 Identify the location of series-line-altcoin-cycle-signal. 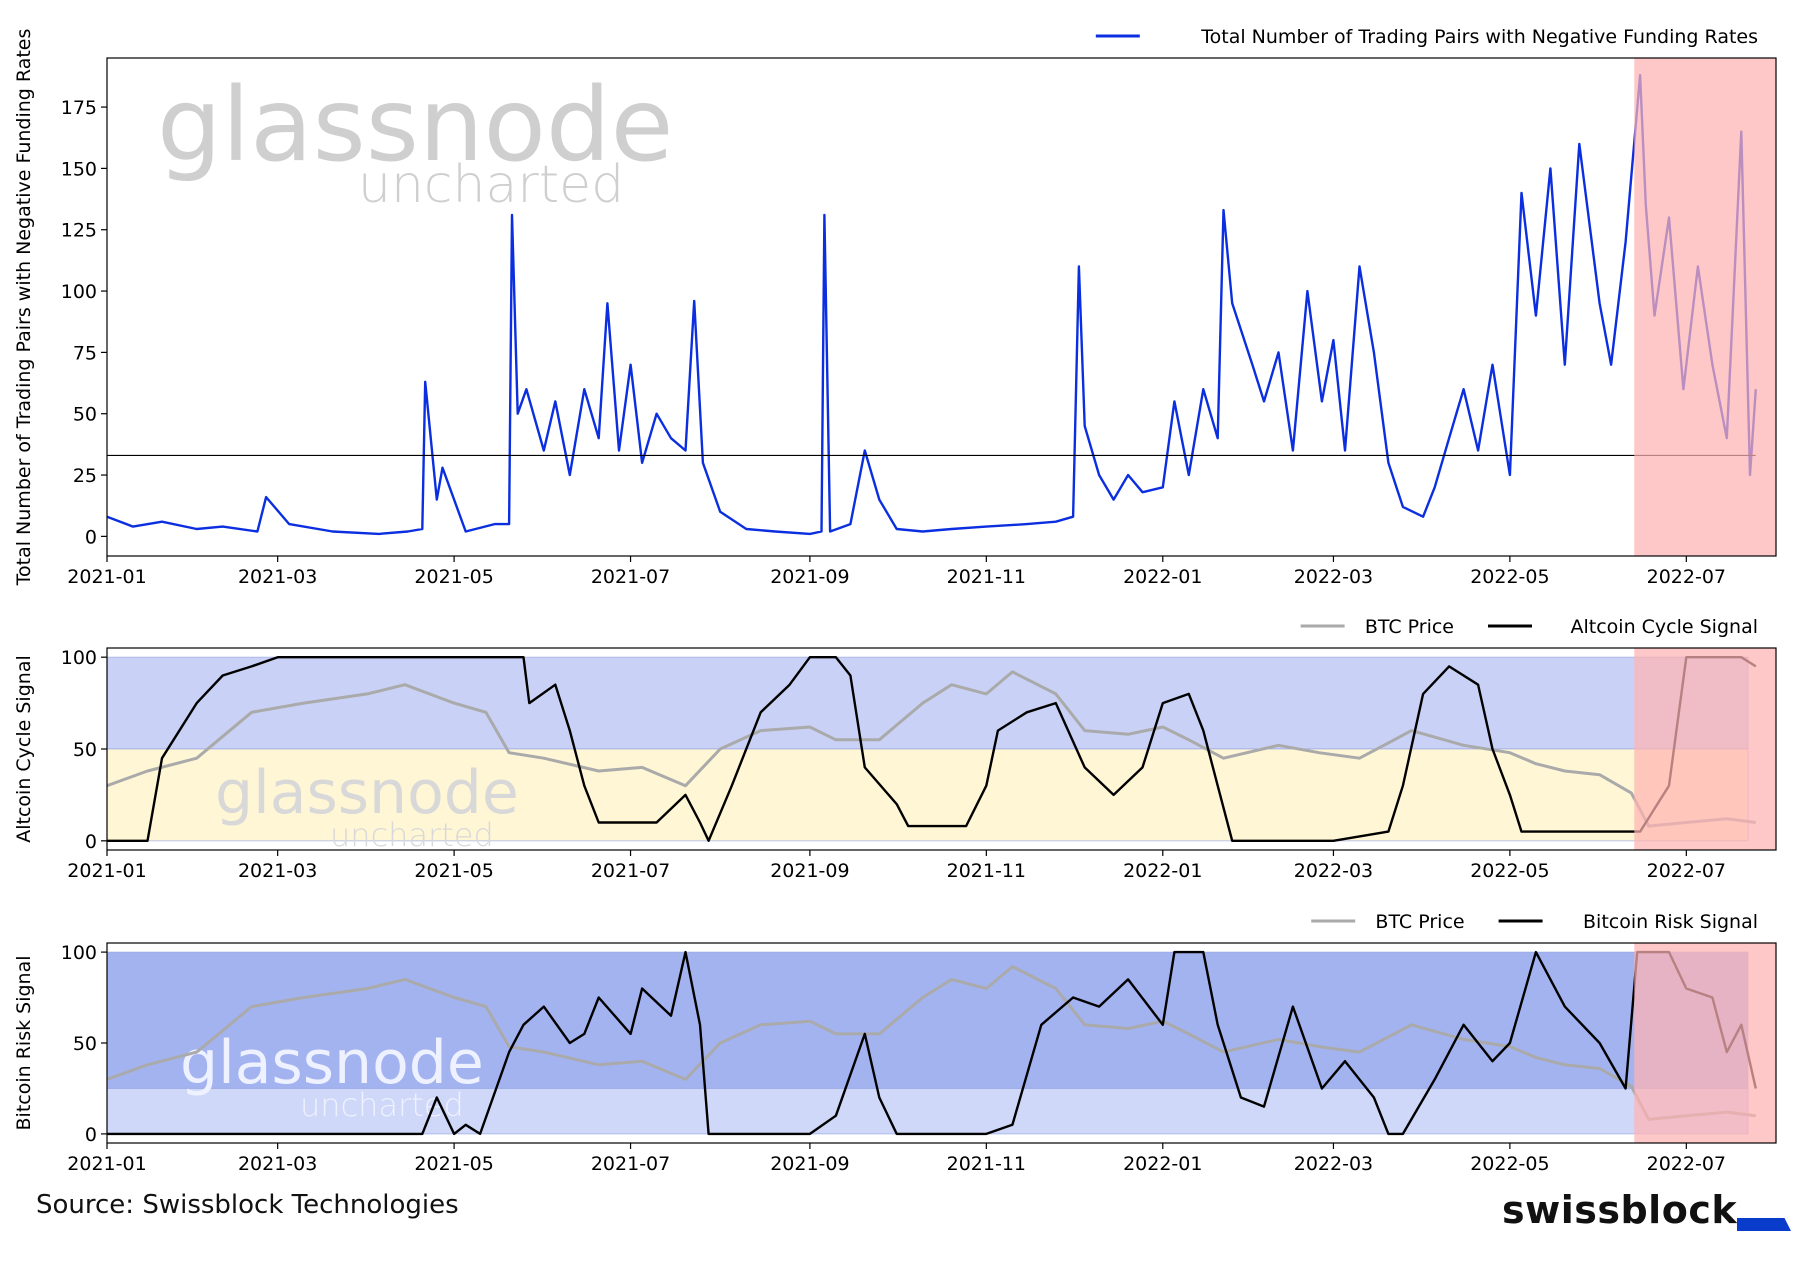
(932, 749).